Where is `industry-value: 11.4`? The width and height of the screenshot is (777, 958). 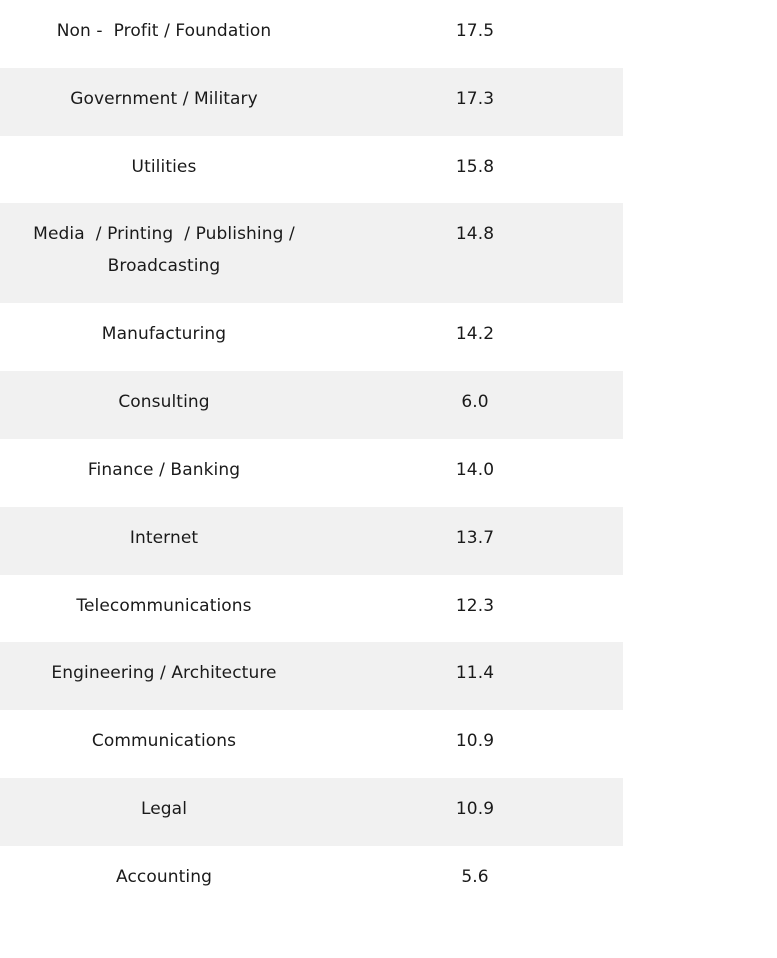 industry-value: 11.4 is located at coordinates (475, 673).